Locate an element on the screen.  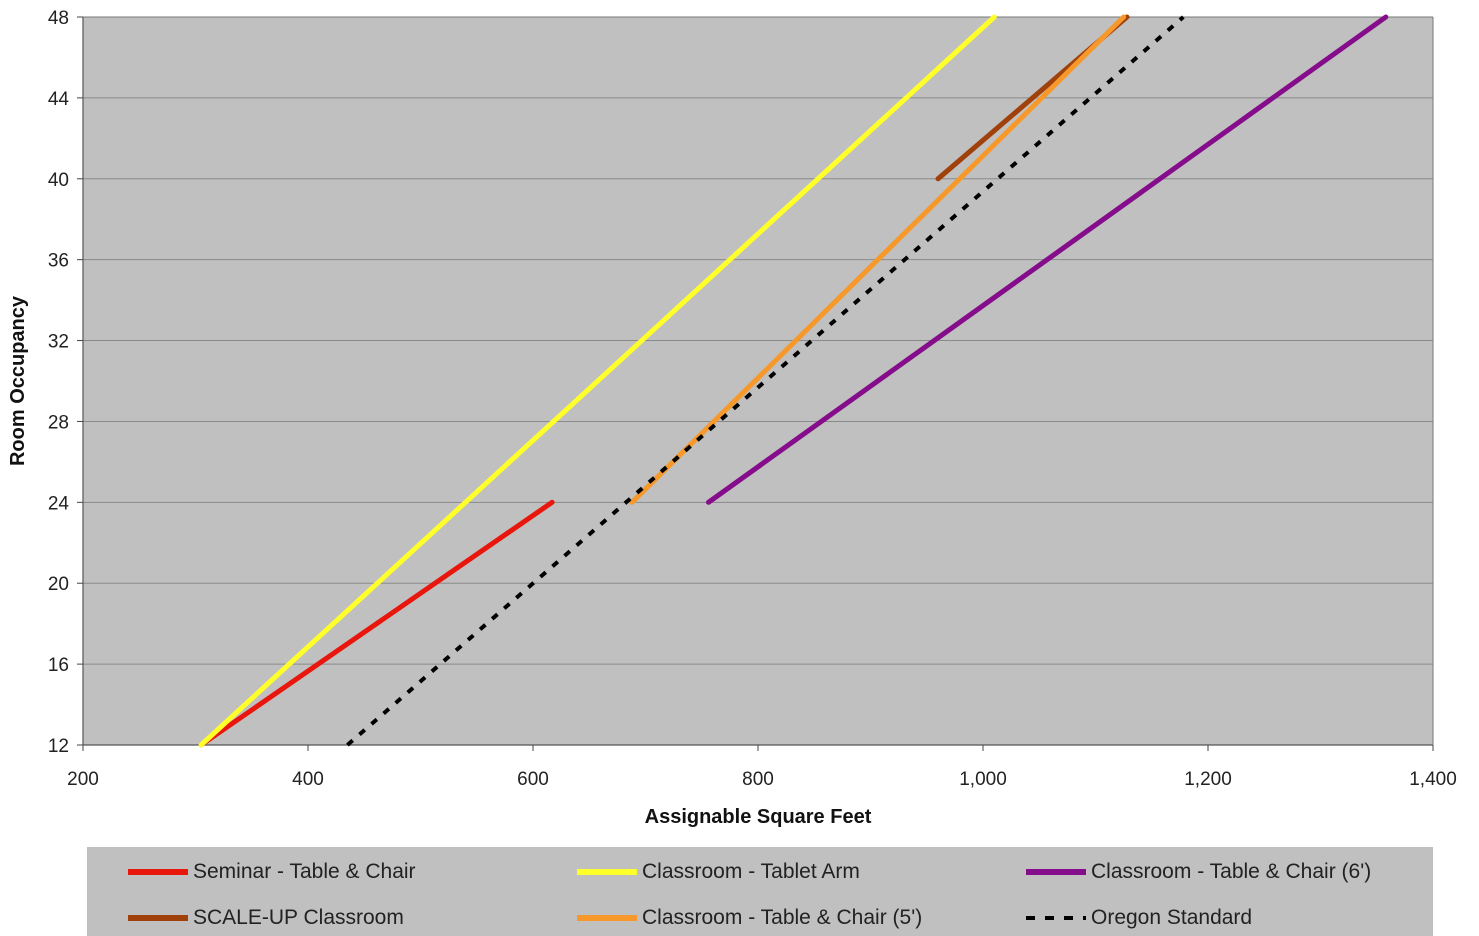
y-tick-label: 24 is located at coordinates (59, 503).